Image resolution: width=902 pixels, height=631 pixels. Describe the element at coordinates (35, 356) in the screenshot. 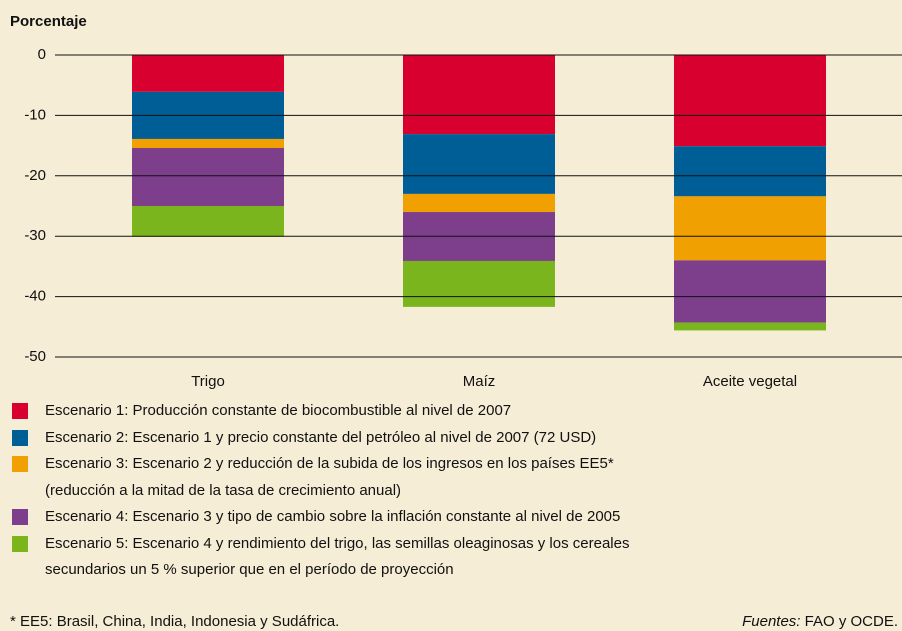

I see `y-tick-label: -50` at that location.